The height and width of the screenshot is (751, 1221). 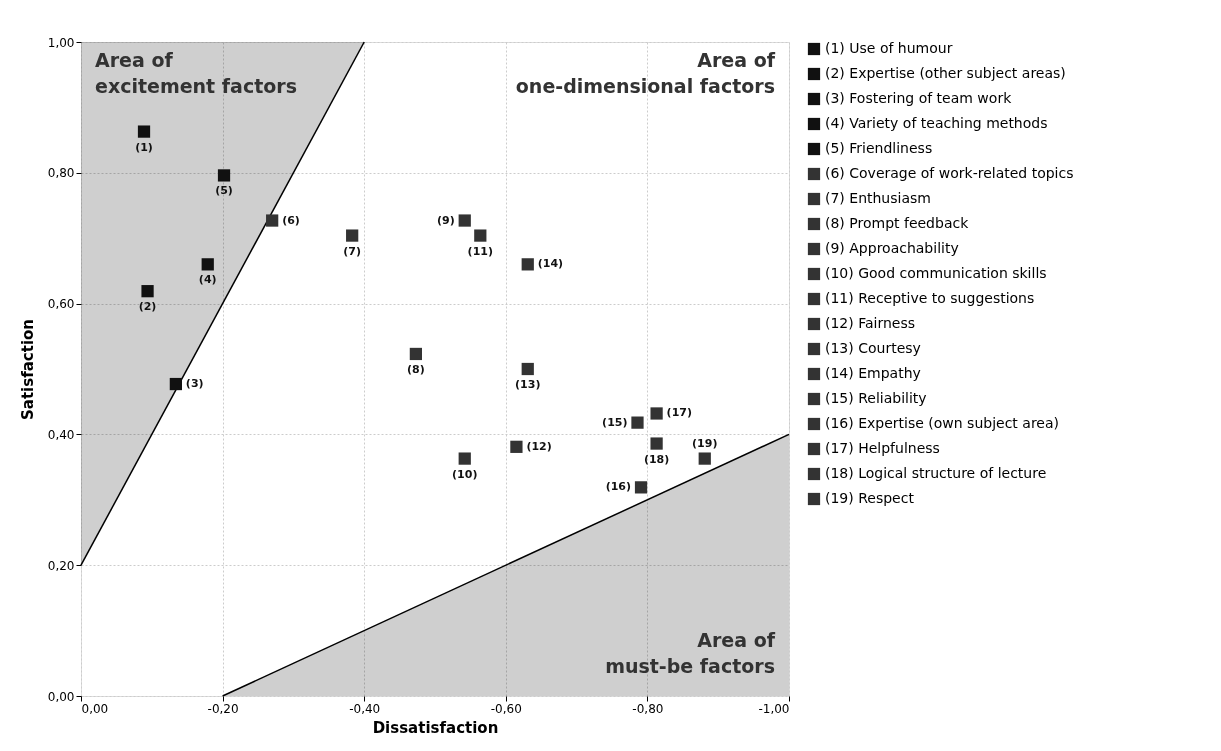 What do you see at coordinates (774, 708) in the screenshot?
I see `x-tick-label: -1,00` at bounding box center [774, 708].